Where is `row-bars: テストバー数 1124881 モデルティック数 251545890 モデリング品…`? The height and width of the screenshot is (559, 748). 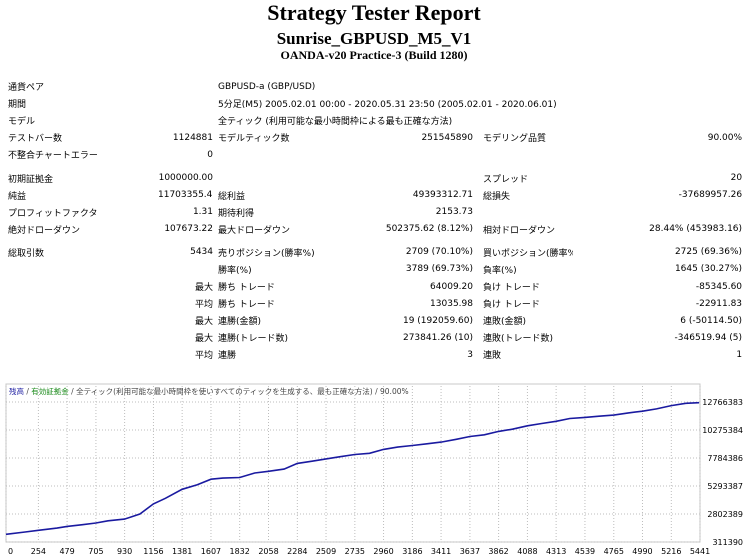
row-bars: テストバー数 1124881 モデルティック数 251545890 モデリング品… is located at coordinates (375, 137).